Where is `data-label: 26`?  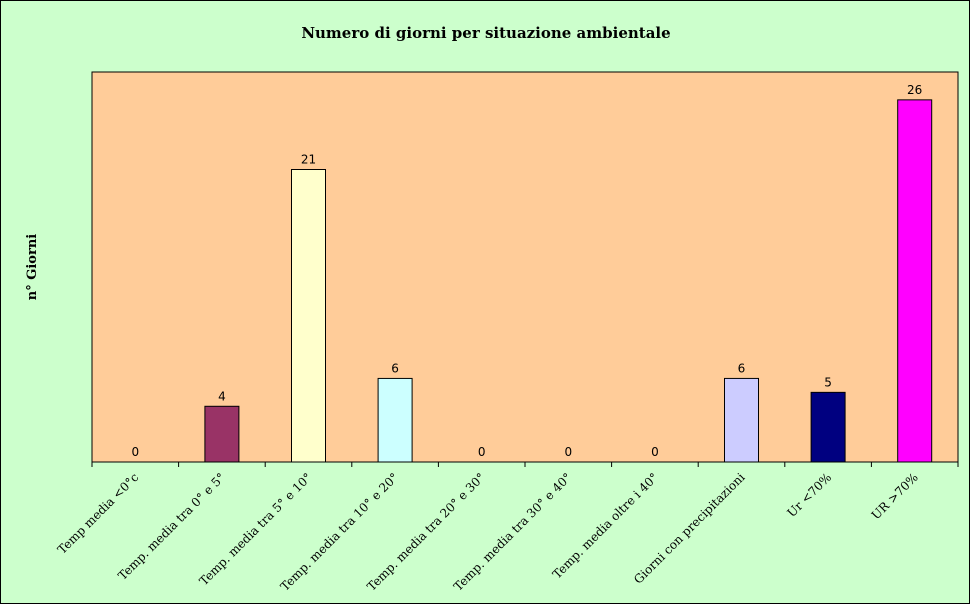
data-label: 26 is located at coordinates (914, 90).